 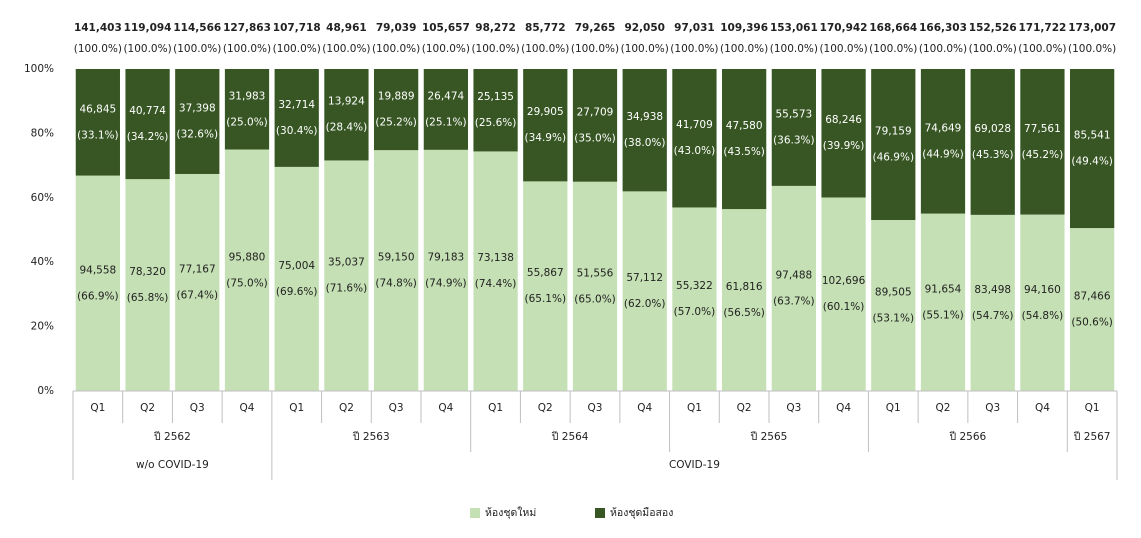 I want to click on count-label: 69,028, so click(x=992, y=129).